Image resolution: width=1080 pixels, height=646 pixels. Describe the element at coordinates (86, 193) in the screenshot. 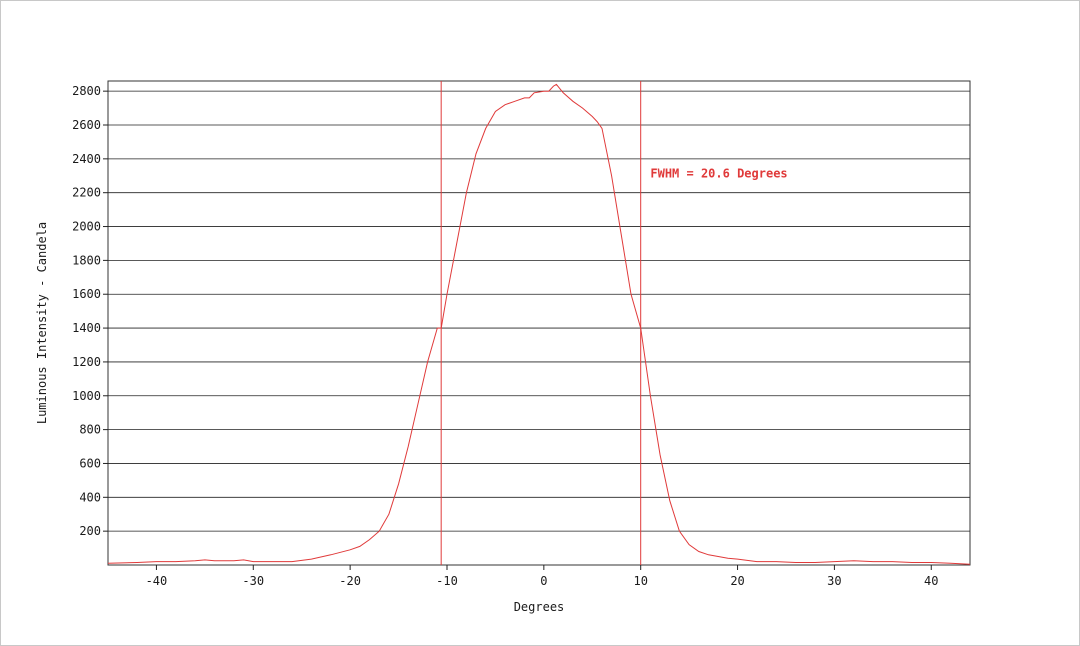

I see `y-tick-label: 2200` at that location.